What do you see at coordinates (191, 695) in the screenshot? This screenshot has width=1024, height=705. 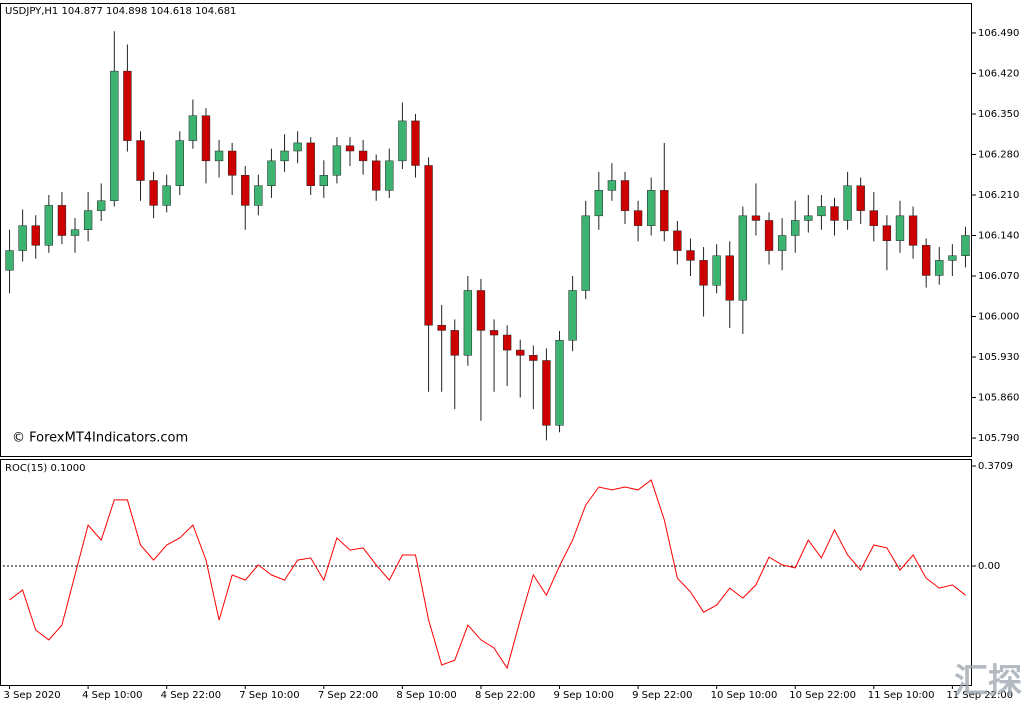 I see `x-tick-label: 4 Sep 22:00` at bounding box center [191, 695].